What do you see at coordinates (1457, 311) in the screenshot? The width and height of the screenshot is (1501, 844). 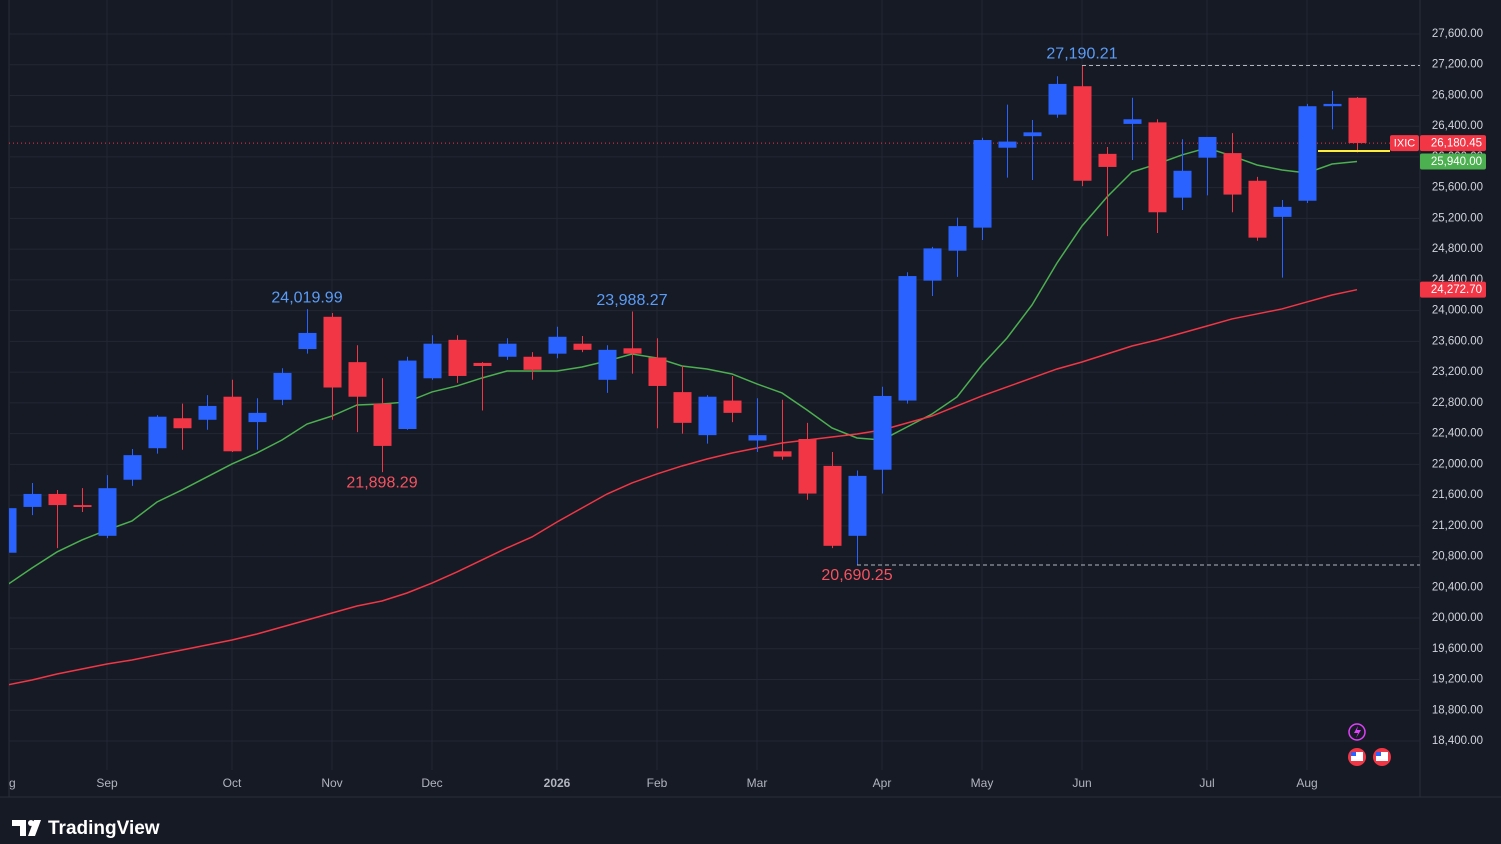 I see `y-tick-label: 24,000.00` at bounding box center [1457, 311].